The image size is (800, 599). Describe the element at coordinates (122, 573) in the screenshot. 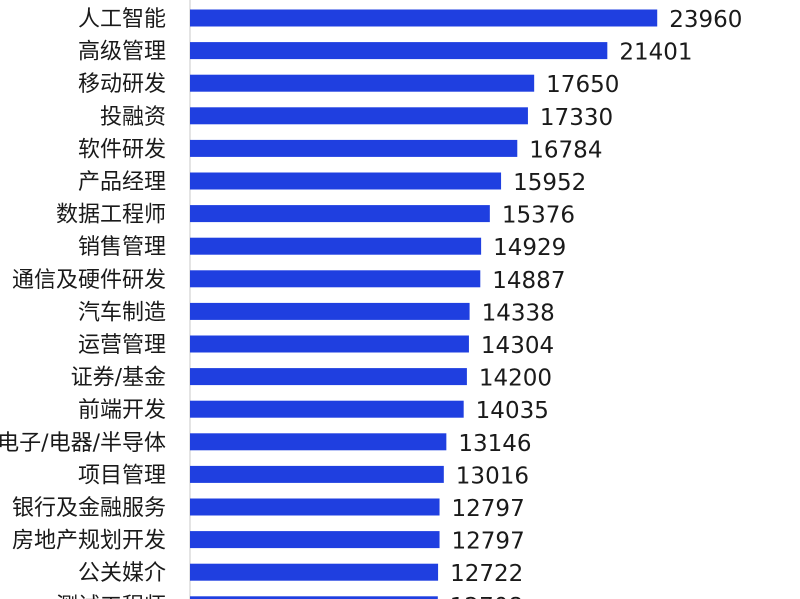

I see `category-label: 公关媒介` at that location.